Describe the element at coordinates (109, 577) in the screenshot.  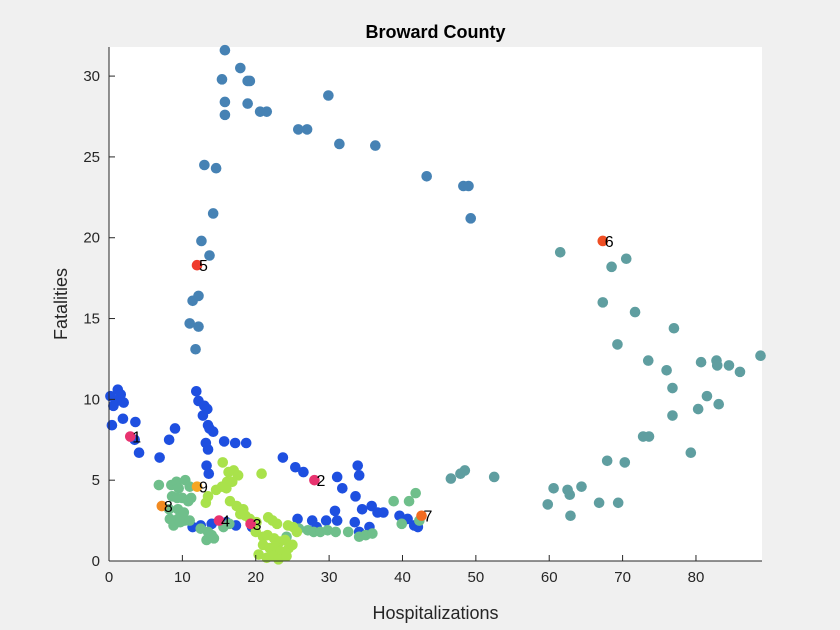
I see `x-tick-label: 0` at that location.